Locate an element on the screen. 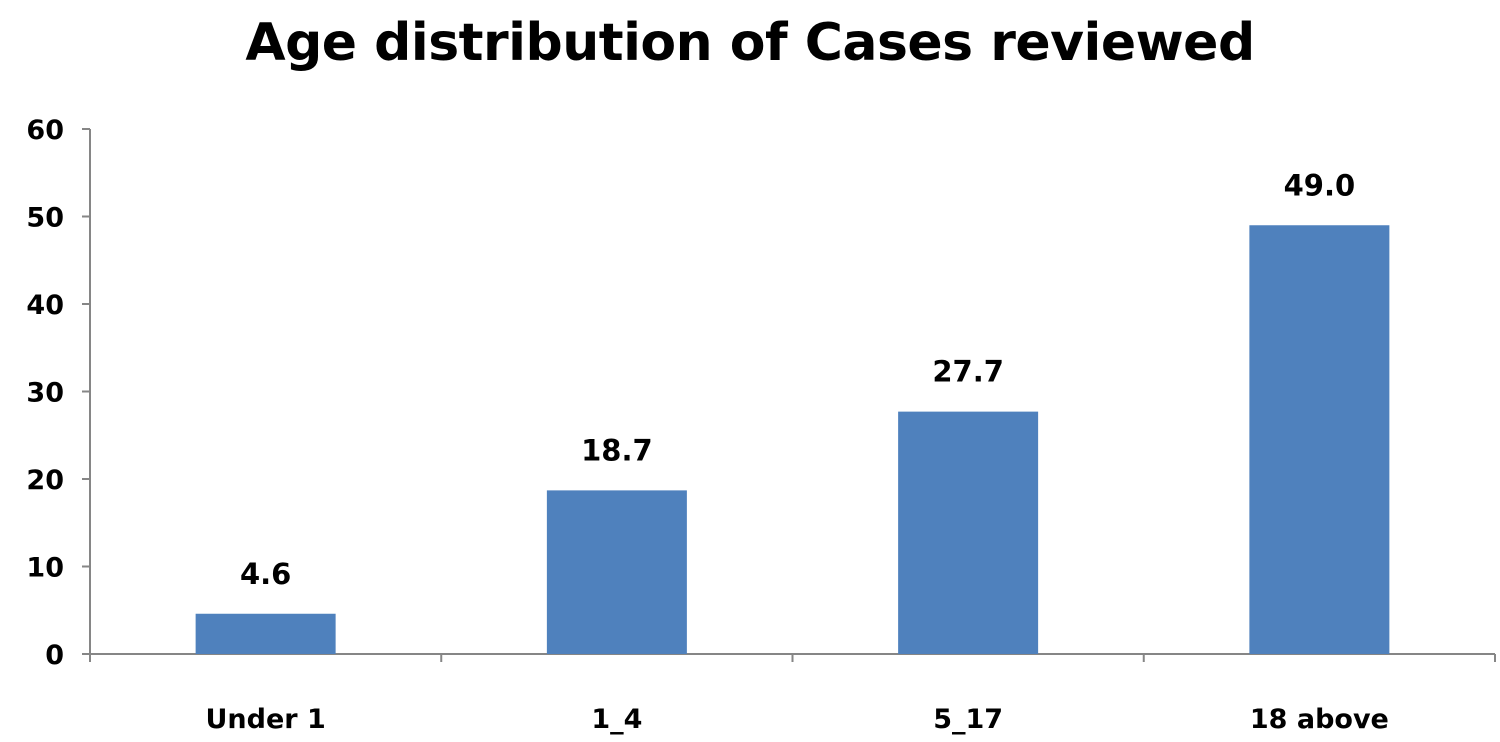 This screenshot has width=1500, height=742. chart-title: Age distribution of Cases reviewed is located at coordinates (750, 43).